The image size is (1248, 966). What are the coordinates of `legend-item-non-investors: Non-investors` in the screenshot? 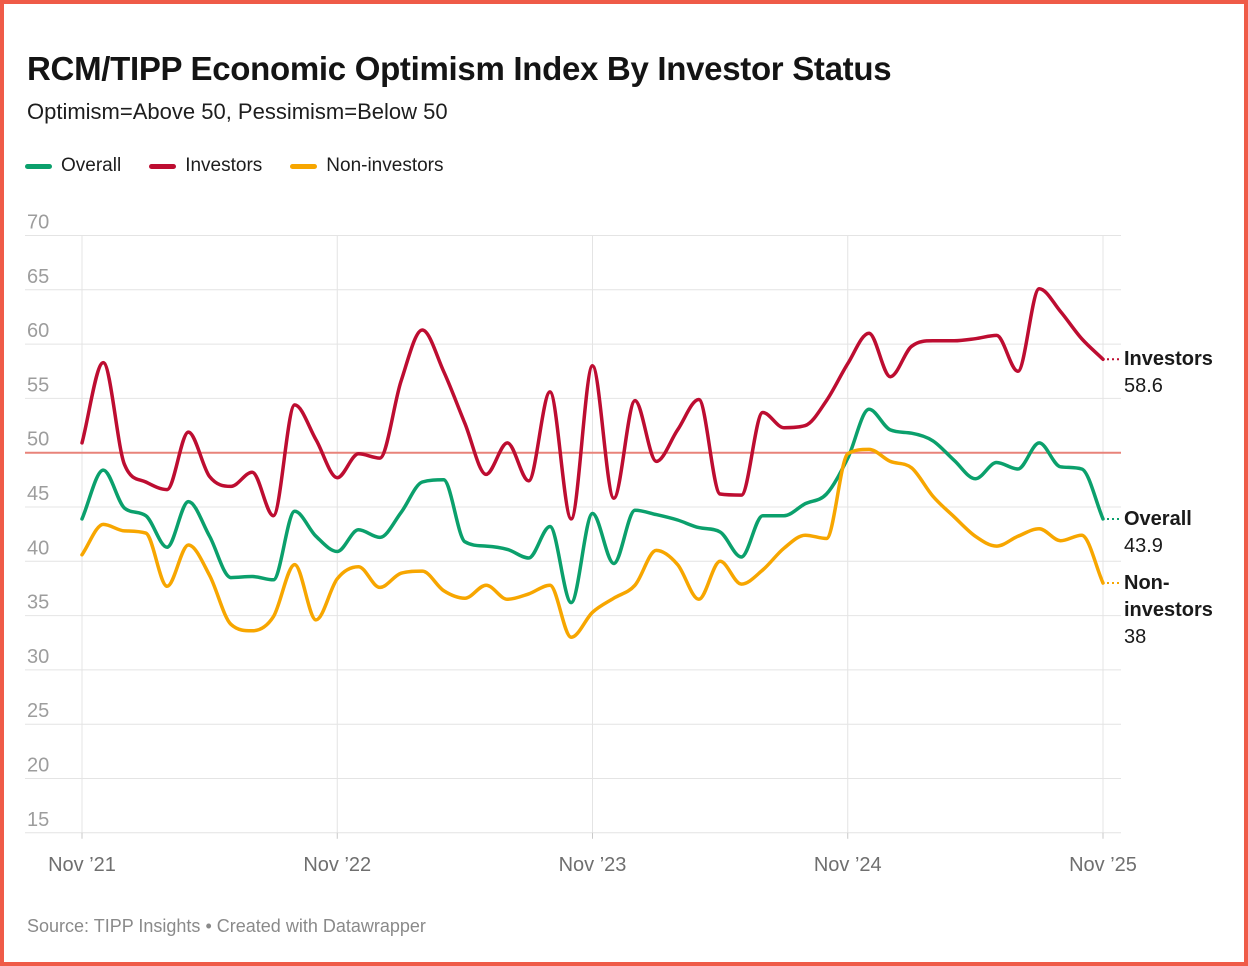 It's located at (367, 166).